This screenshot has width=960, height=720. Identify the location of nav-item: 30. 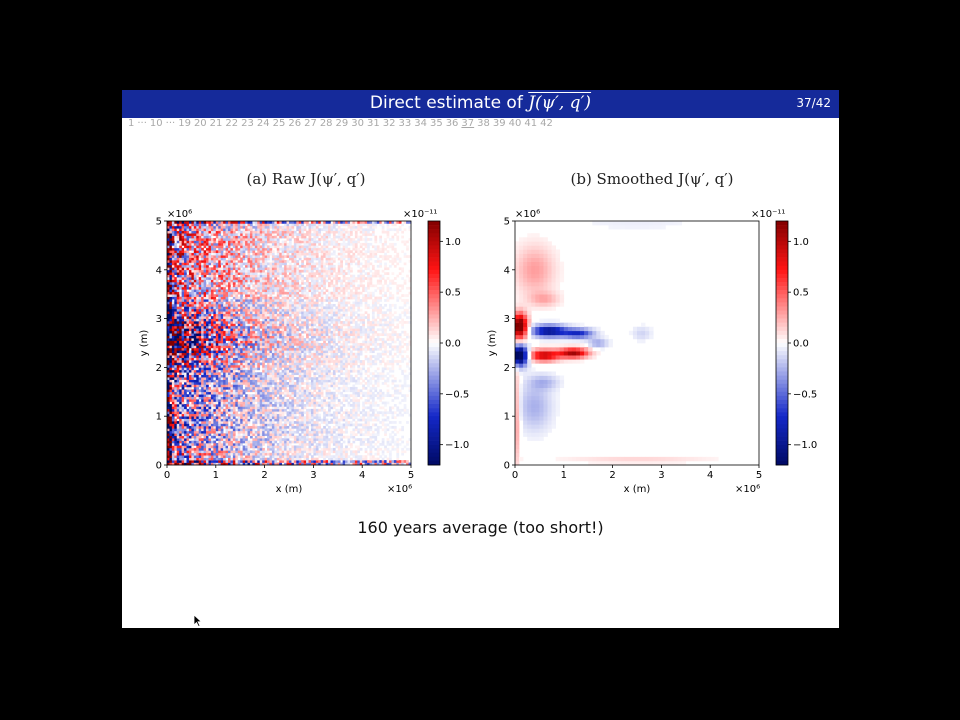
(358, 123).